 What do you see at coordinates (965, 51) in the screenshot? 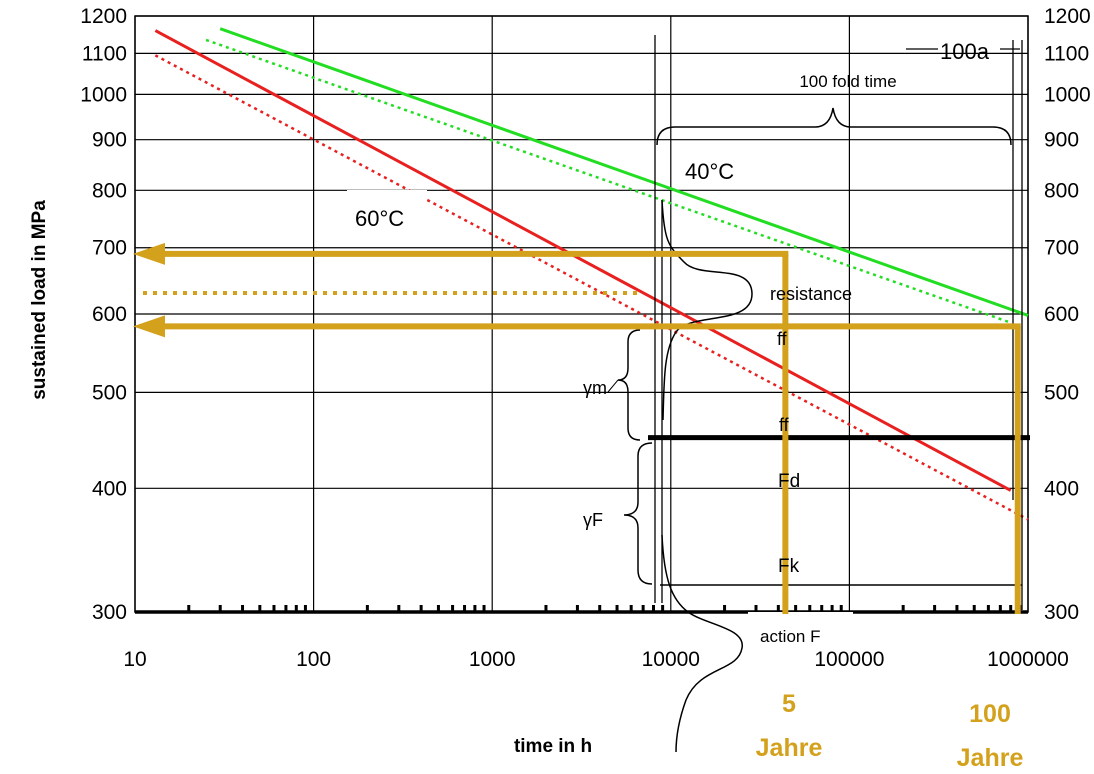
I see `label-100a: 100a` at bounding box center [965, 51].